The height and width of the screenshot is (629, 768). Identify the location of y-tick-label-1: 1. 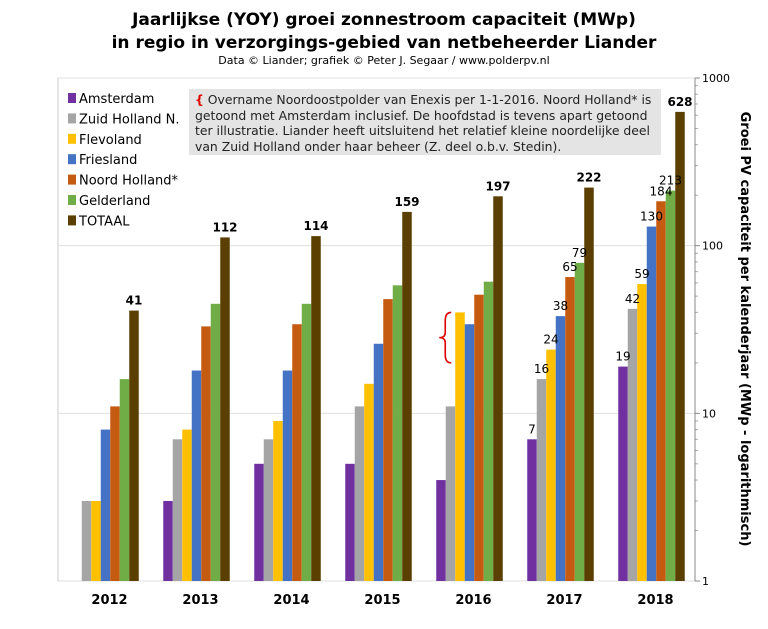
(705, 581).